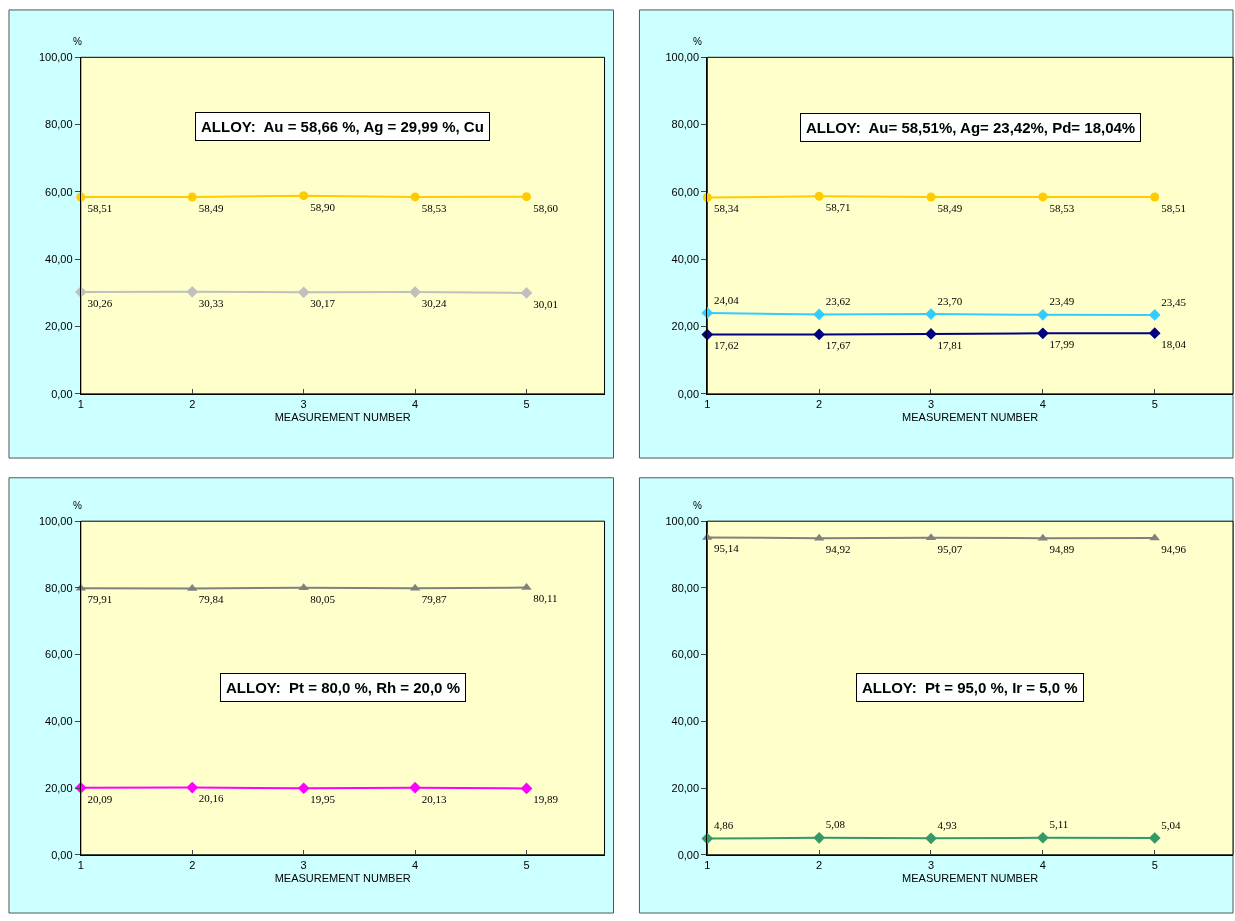  I want to click on data-label: 17,81, so click(950, 344).